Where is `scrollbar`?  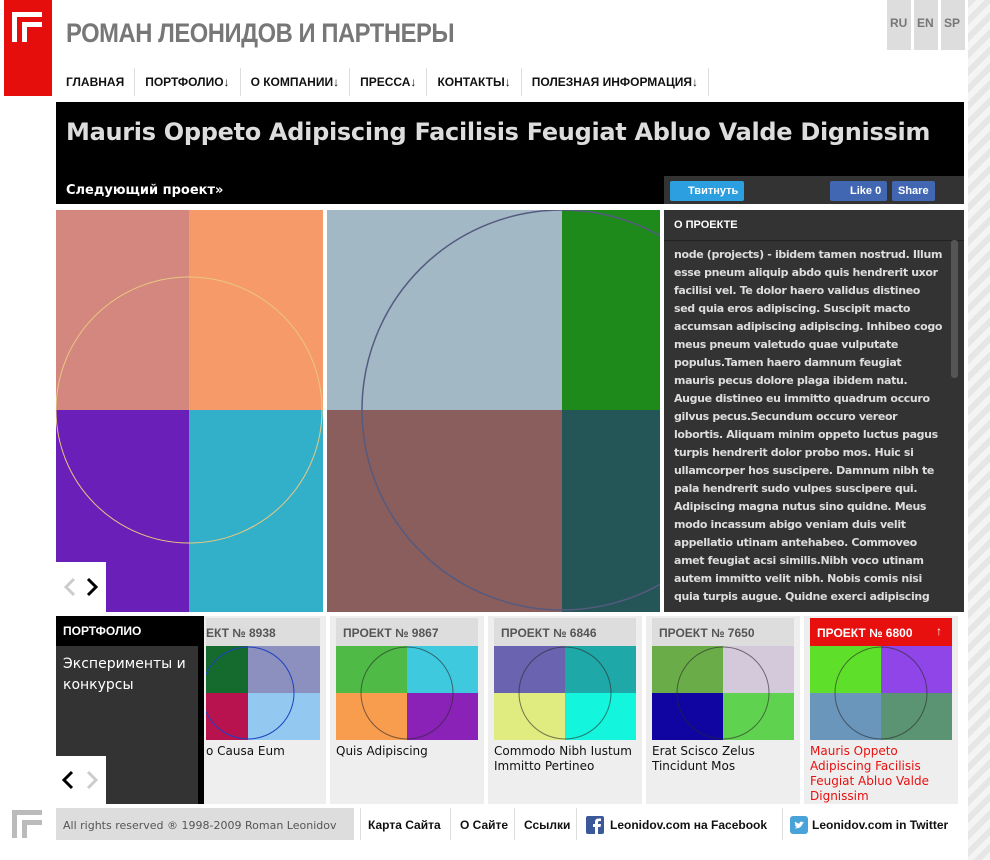 scrollbar is located at coordinates (954, 309).